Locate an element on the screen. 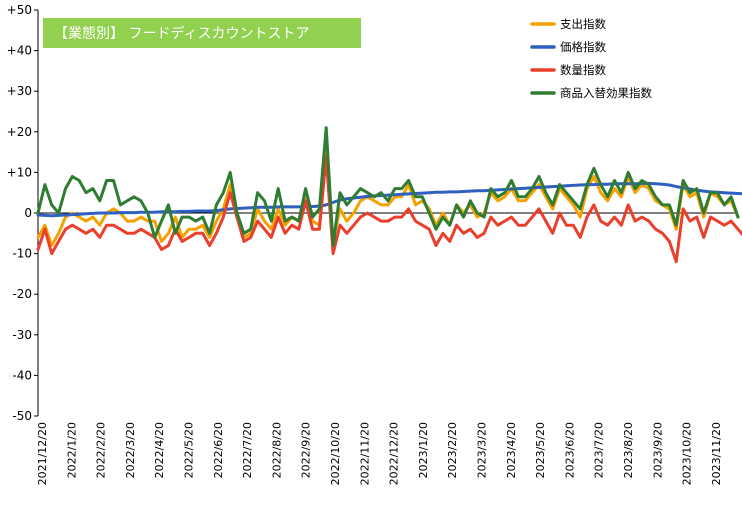 The image size is (742, 510). x-tick-label: 2023/9/20 is located at coordinates (657, 450).